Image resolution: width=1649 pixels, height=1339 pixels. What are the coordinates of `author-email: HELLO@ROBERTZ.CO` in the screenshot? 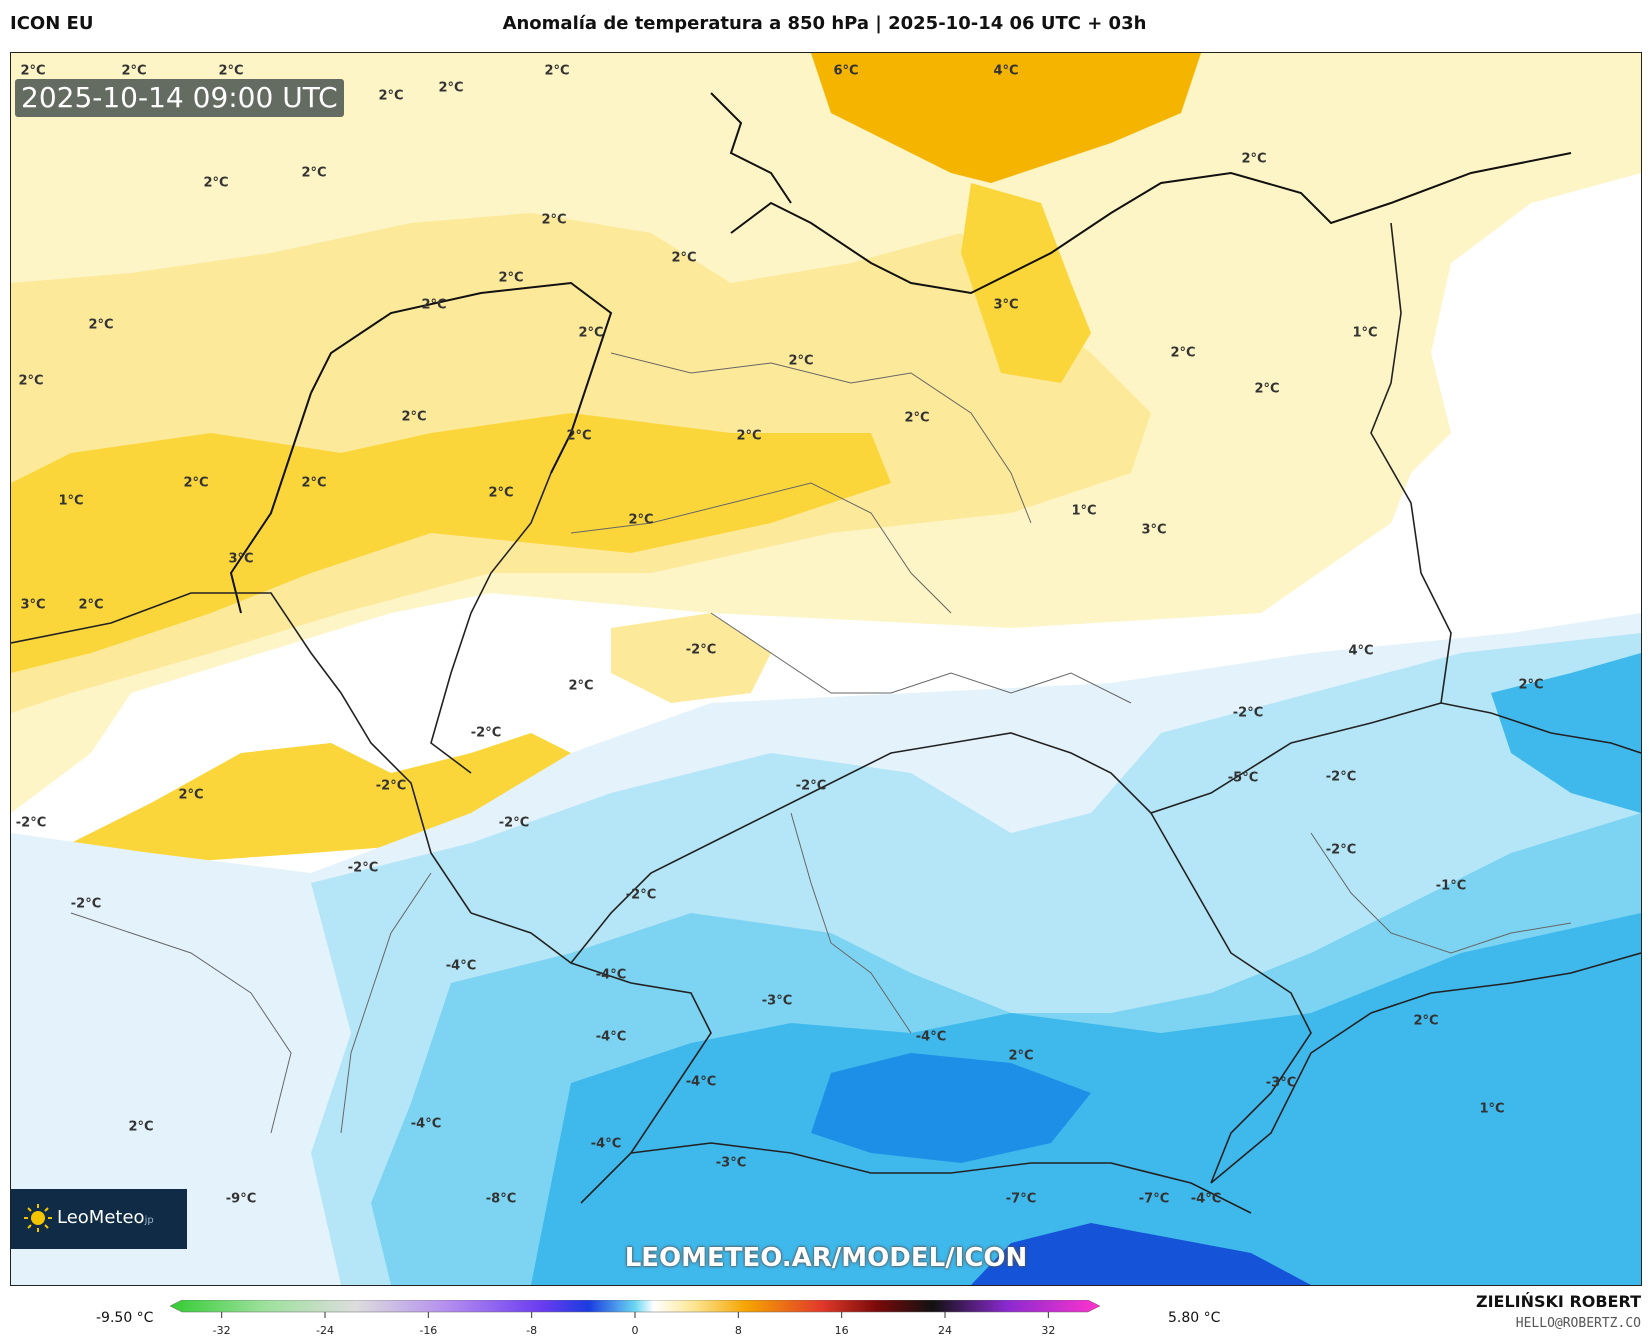 It's located at (1578, 1323).